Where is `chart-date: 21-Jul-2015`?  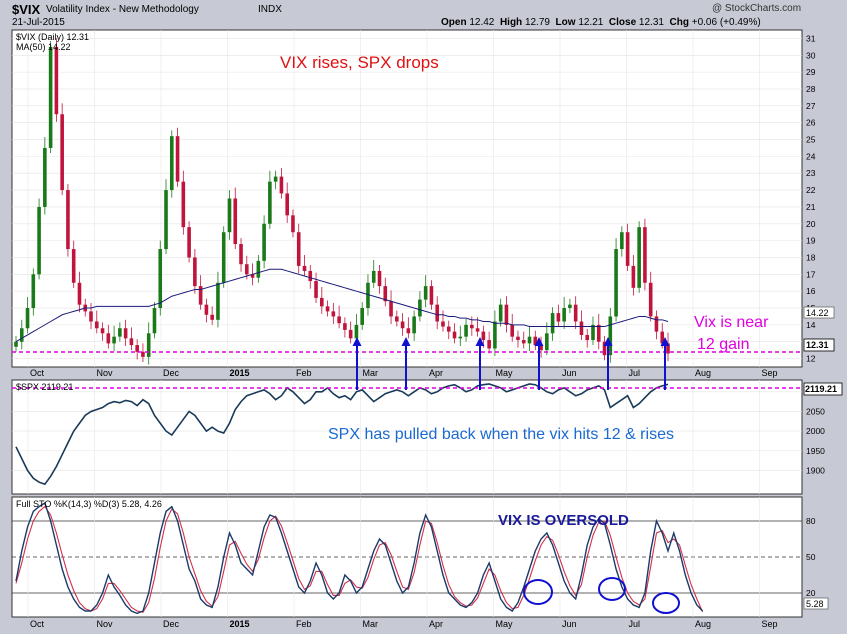
chart-date: 21-Jul-2015 is located at coordinates (38, 22).